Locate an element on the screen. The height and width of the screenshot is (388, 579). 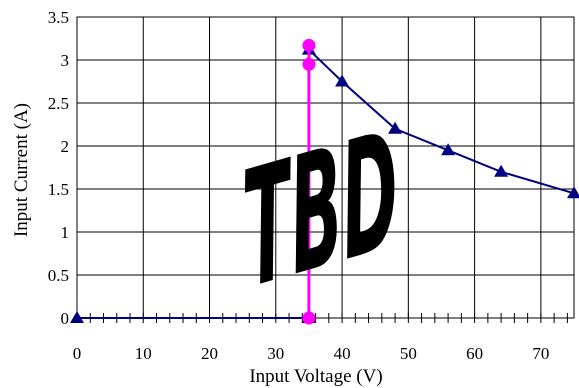
x-tick-label: 70 is located at coordinates (540, 353).